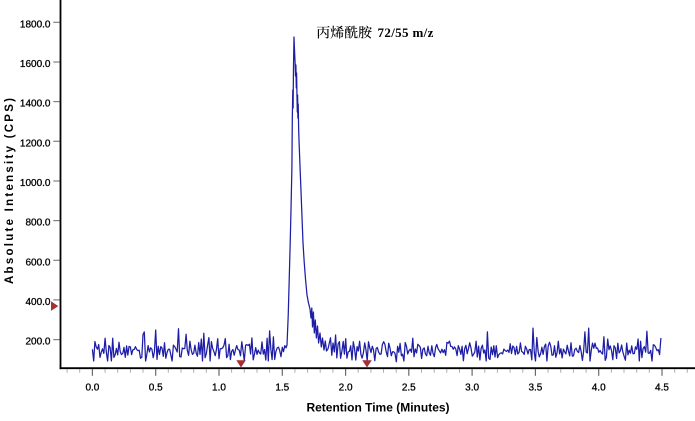 This screenshot has height=421, width=695. I want to click on svg-text: 3.5, so click(535, 387).